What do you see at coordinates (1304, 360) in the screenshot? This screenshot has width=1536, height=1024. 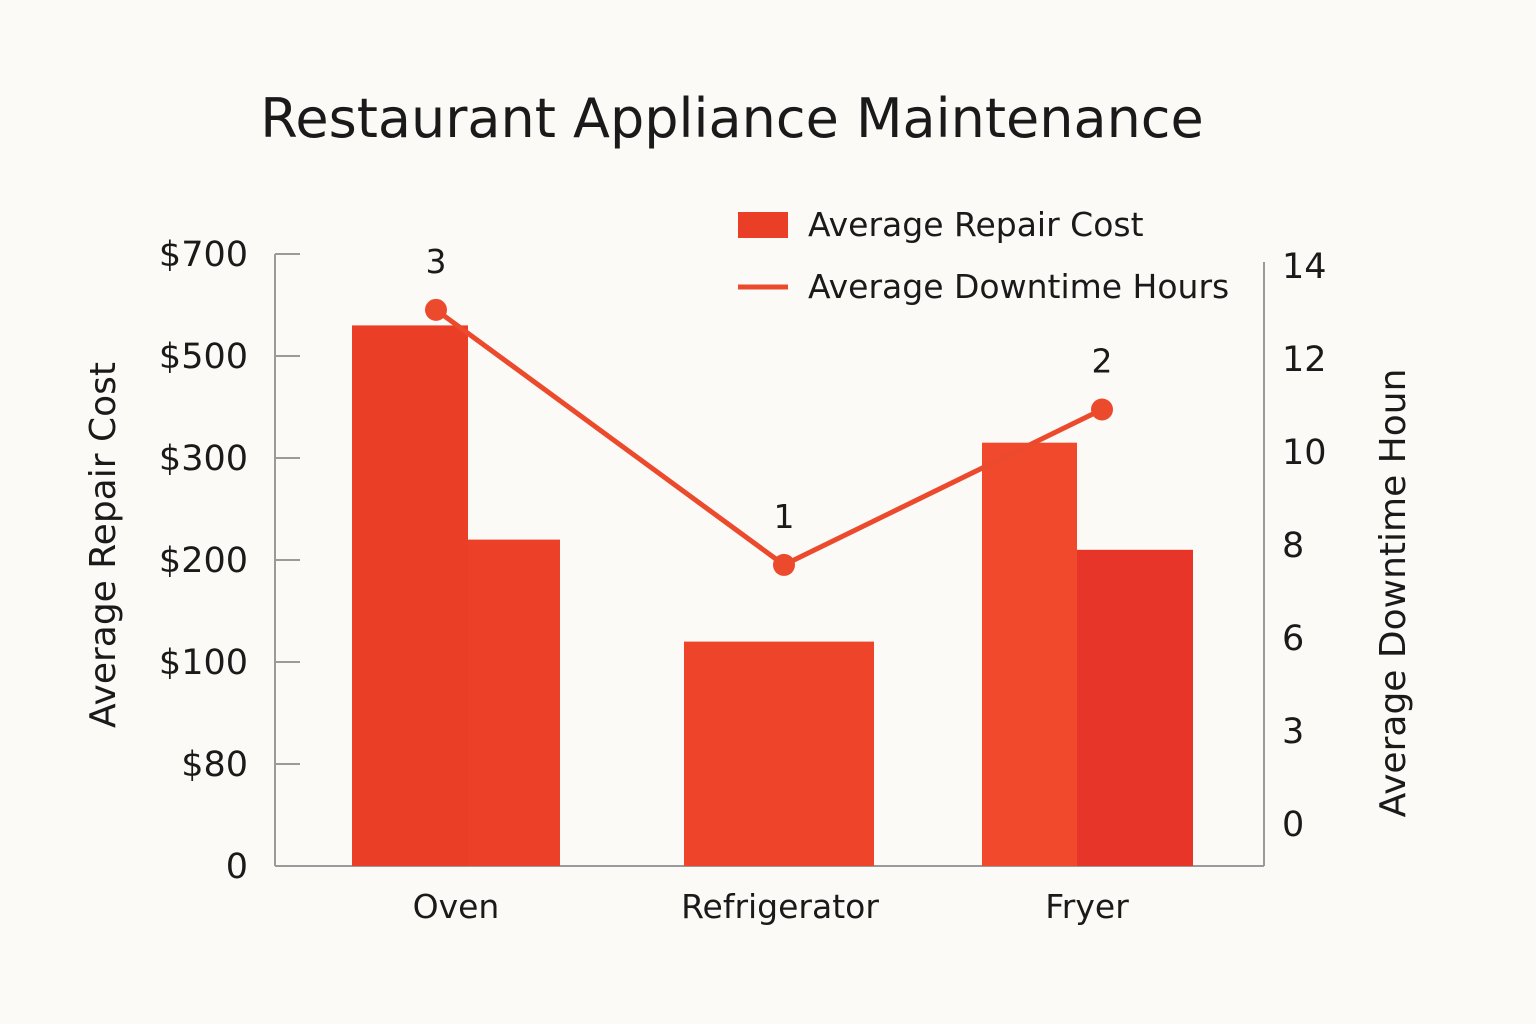 I see `right-tick-label: 12` at bounding box center [1304, 360].